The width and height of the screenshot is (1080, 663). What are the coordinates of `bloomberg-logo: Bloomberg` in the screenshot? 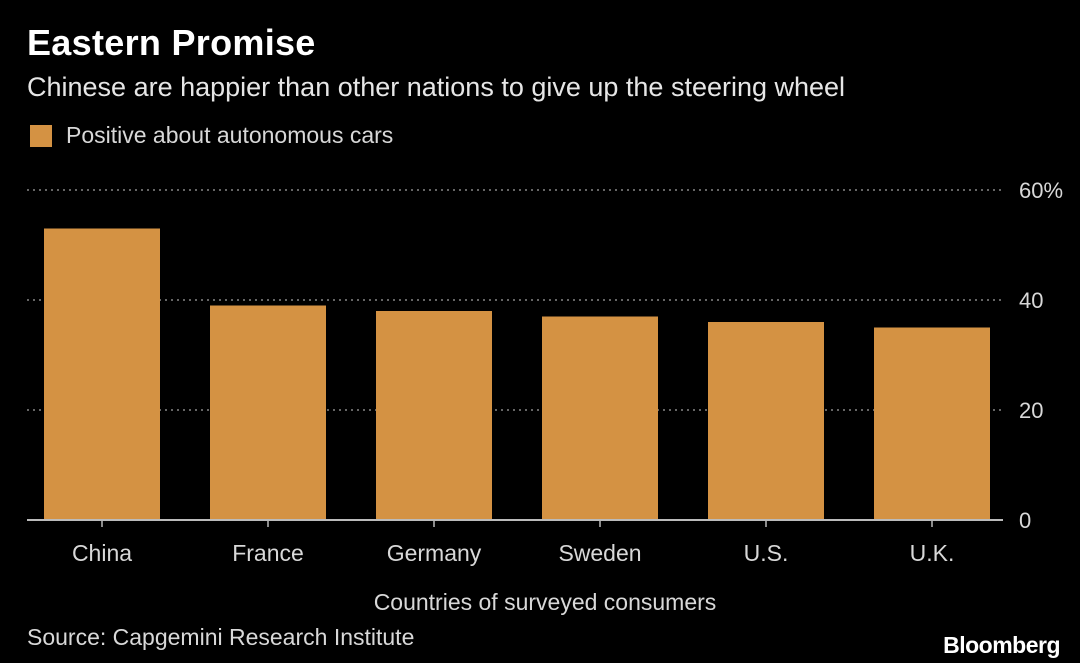 It's located at (1001, 645).